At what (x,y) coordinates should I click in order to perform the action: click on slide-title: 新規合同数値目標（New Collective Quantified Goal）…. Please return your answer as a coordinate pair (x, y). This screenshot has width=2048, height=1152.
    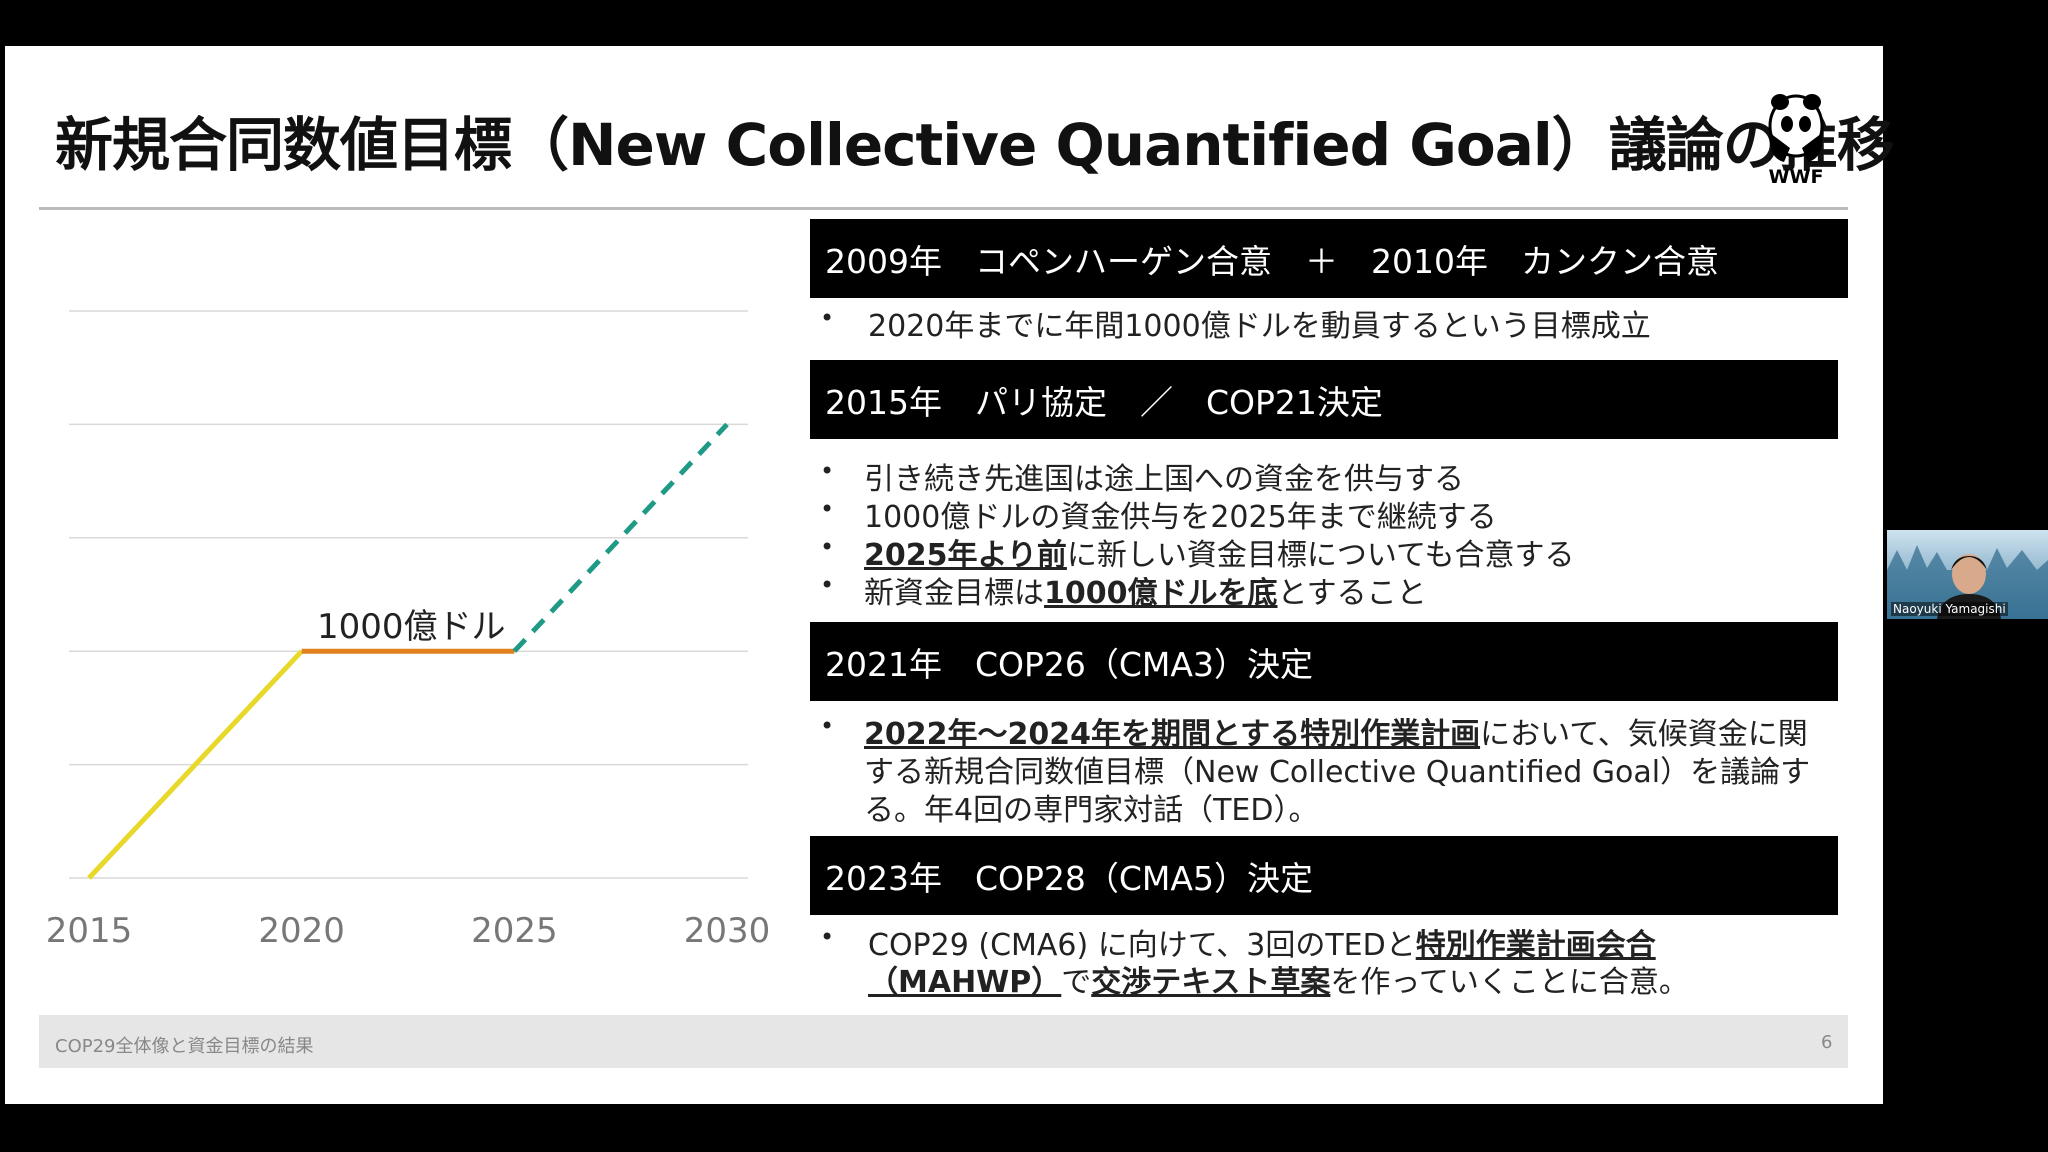
    Looking at the image, I should click on (975, 145).